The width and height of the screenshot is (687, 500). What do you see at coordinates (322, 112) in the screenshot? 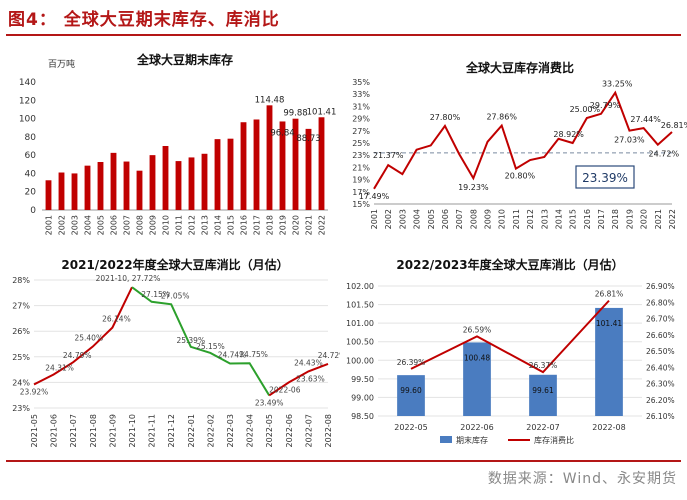
I see `data-label: 101.41` at bounding box center [322, 112].